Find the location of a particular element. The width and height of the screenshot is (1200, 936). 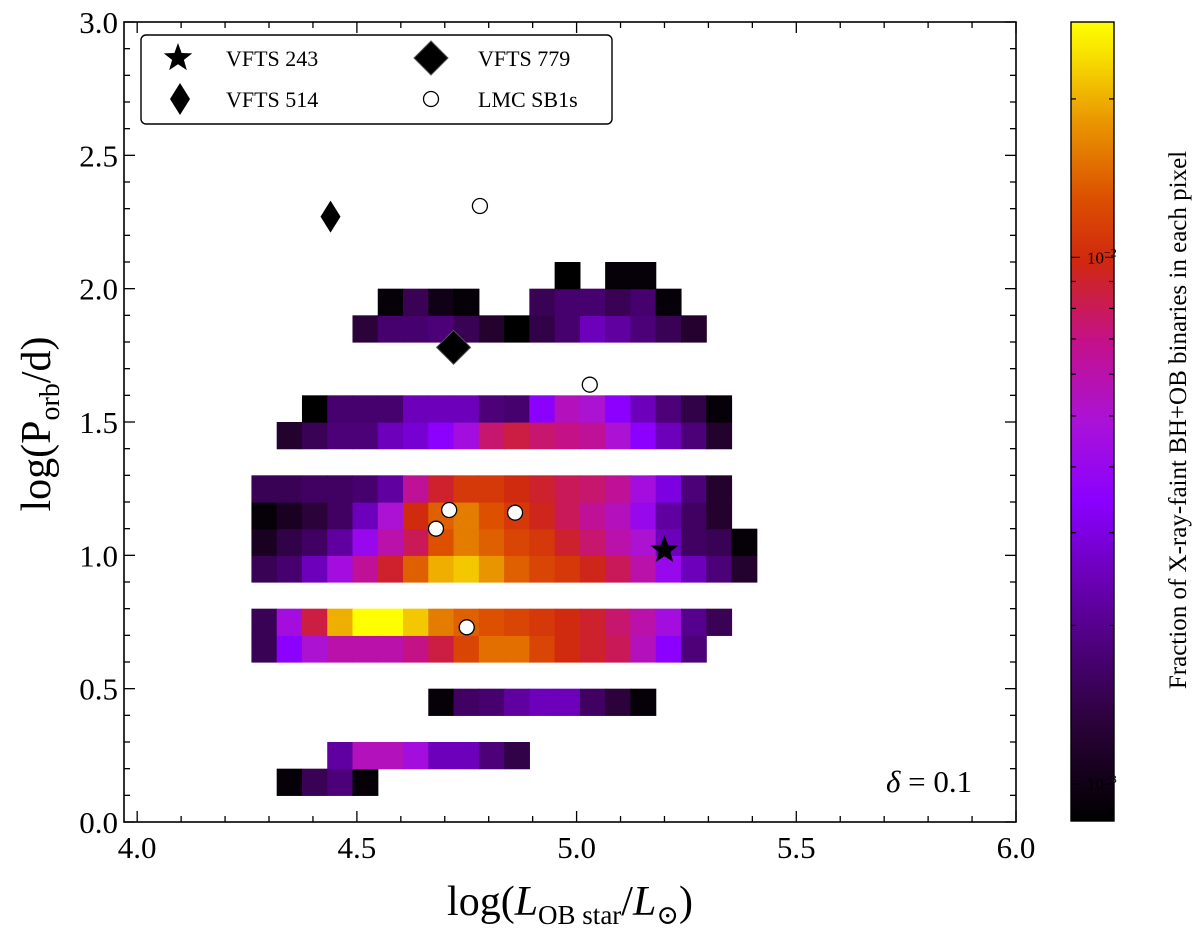

delta-value: = 0.1 is located at coordinates (936, 781).